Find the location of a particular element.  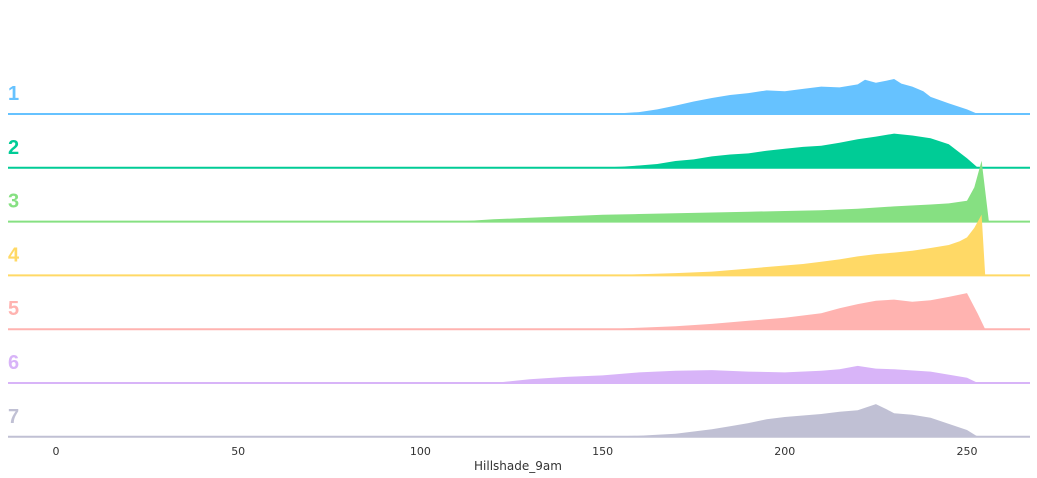

x-tick-label: 150 is located at coordinates (602, 451).